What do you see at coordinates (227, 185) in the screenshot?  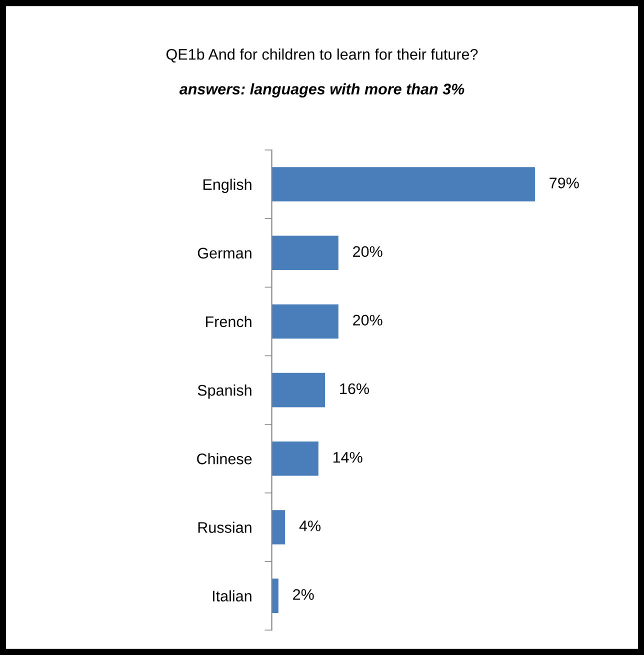 I see `y-tick-label: English` at bounding box center [227, 185].